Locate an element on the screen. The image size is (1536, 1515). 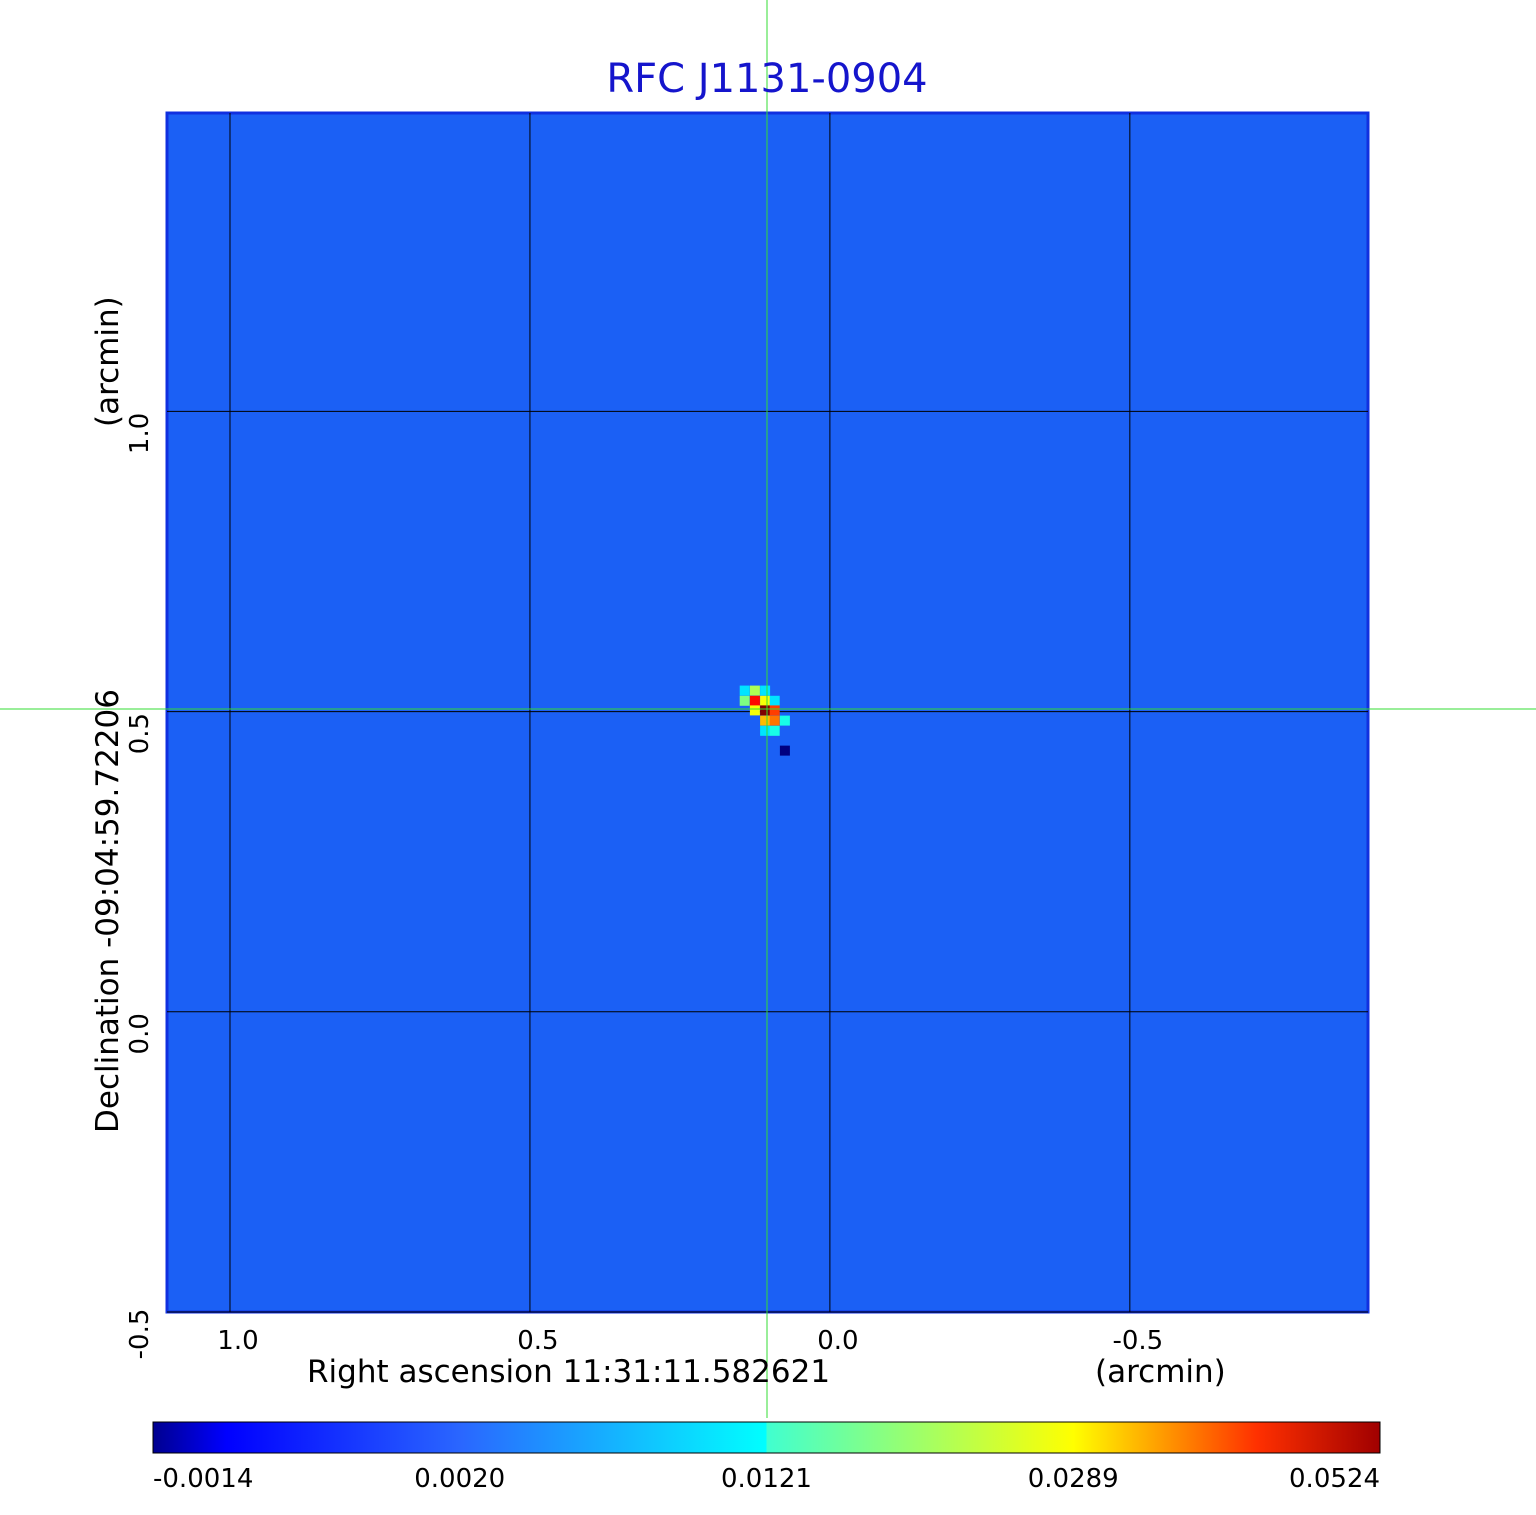
y-tick-label: 1.0 is located at coordinates (140, 433).